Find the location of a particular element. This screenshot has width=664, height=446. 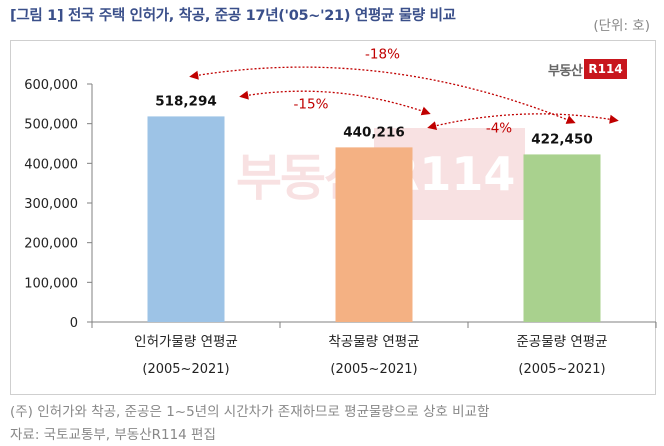

brand-logo-box: R114 is located at coordinates (605, 69).